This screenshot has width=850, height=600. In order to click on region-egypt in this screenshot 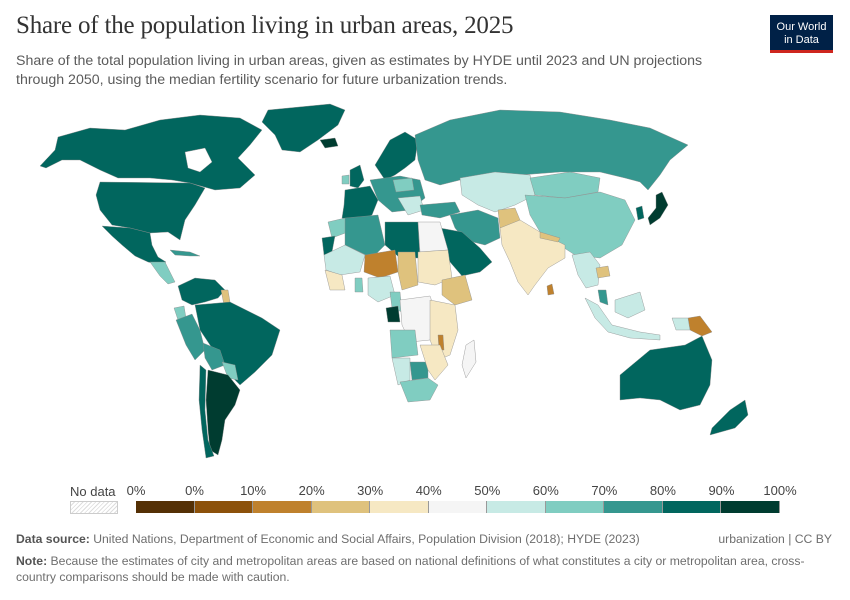, I will do `click(433, 237)`.